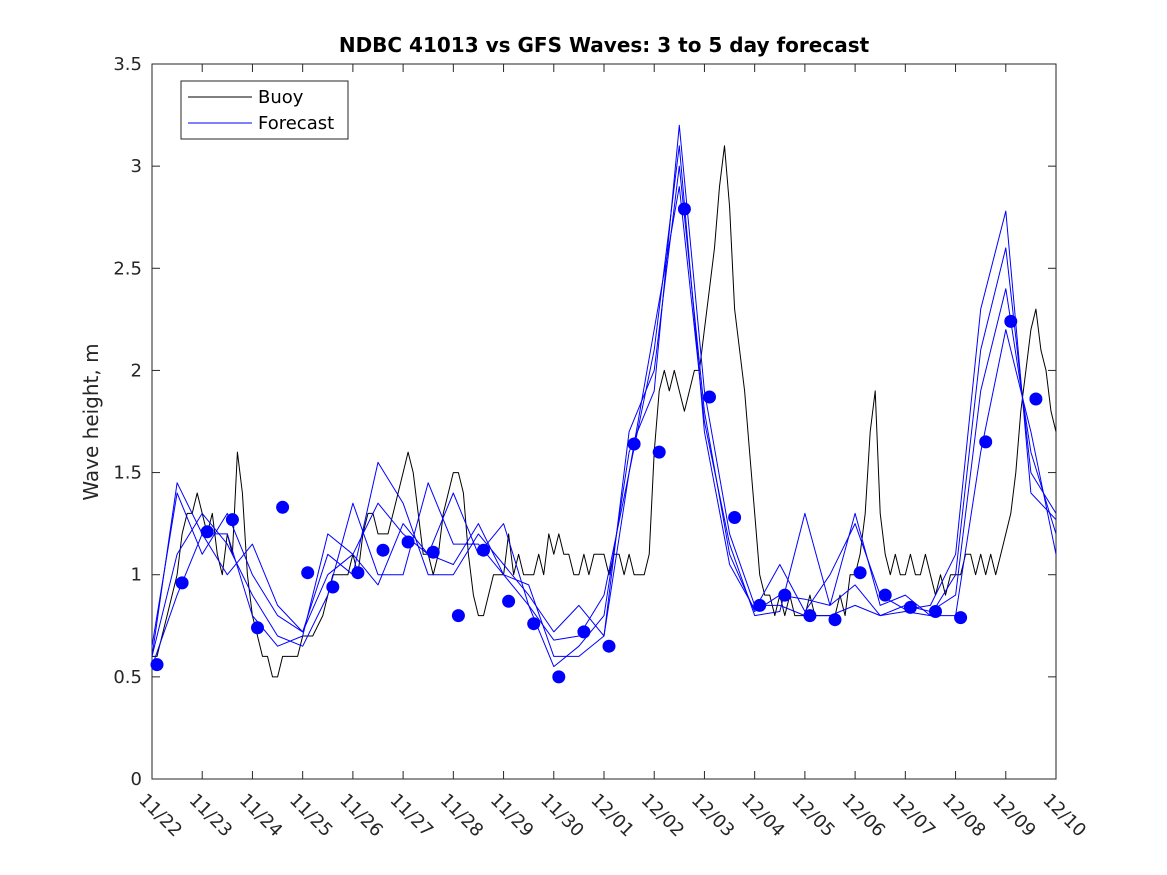 Image resolution: width=1167 pixels, height=875 pixels. Describe the element at coordinates (136, 575) in the screenshot. I see `y-tick-label: 1` at that location.